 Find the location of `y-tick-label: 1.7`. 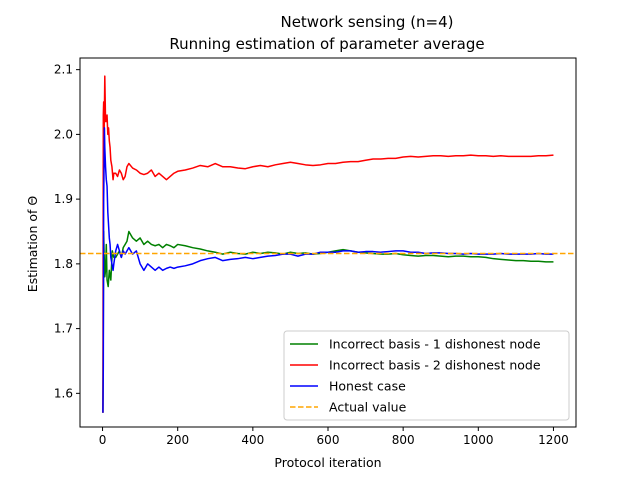

y-tick-label: 1.7 is located at coordinates (63, 329).